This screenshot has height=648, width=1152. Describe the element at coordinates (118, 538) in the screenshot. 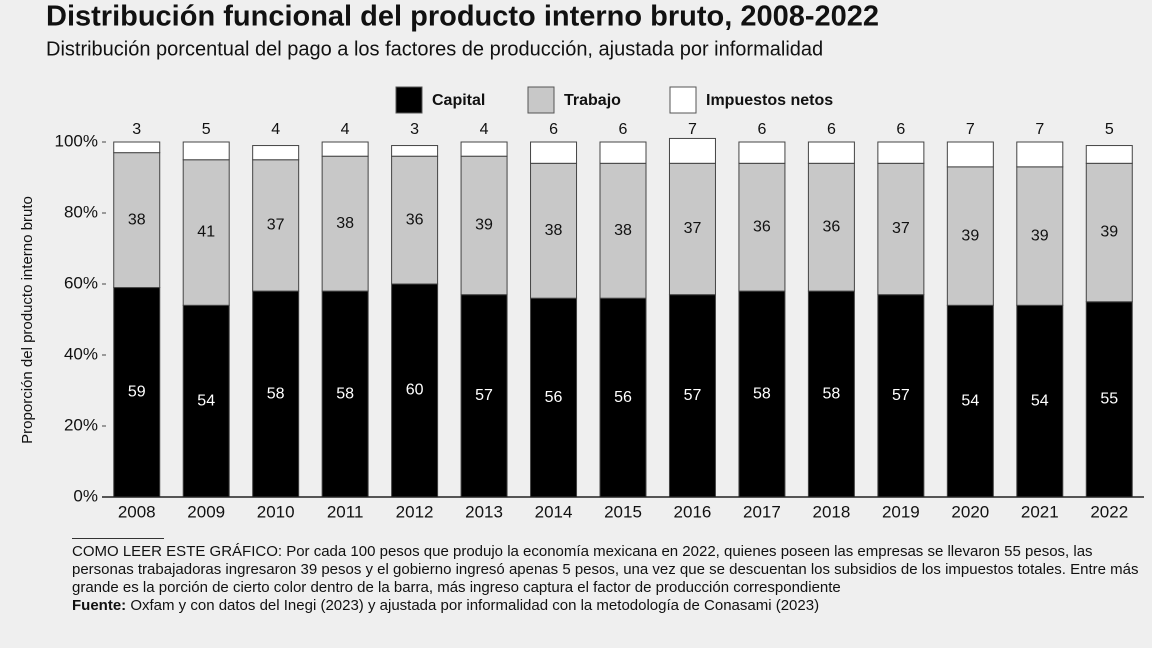

I see `separator` at that location.